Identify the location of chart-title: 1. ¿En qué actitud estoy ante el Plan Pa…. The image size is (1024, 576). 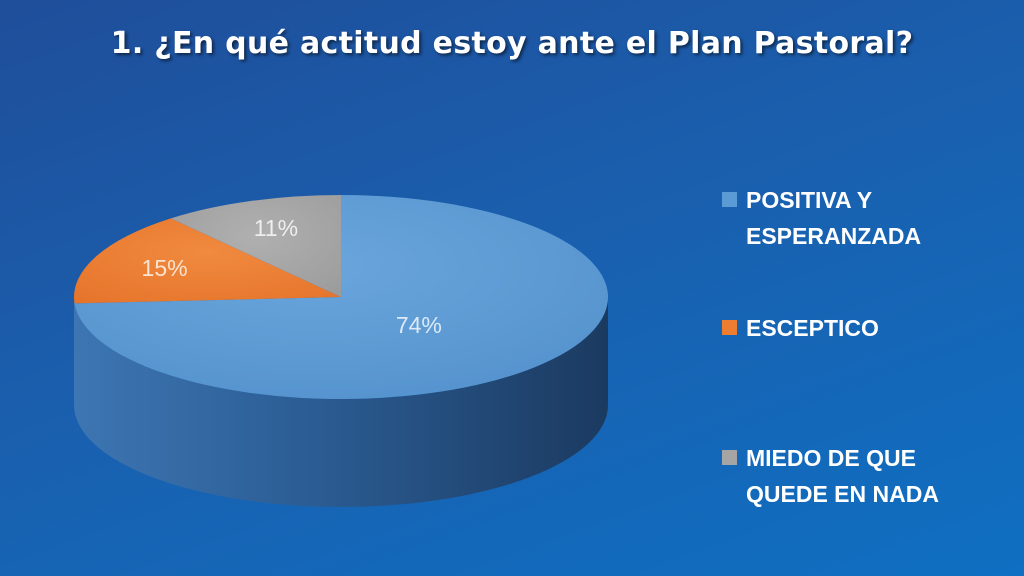
(512, 43).